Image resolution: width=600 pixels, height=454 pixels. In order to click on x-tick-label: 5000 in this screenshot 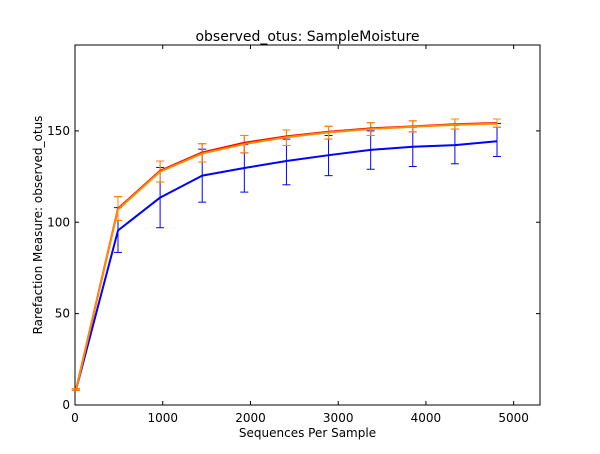, I will do `click(513, 418)`.